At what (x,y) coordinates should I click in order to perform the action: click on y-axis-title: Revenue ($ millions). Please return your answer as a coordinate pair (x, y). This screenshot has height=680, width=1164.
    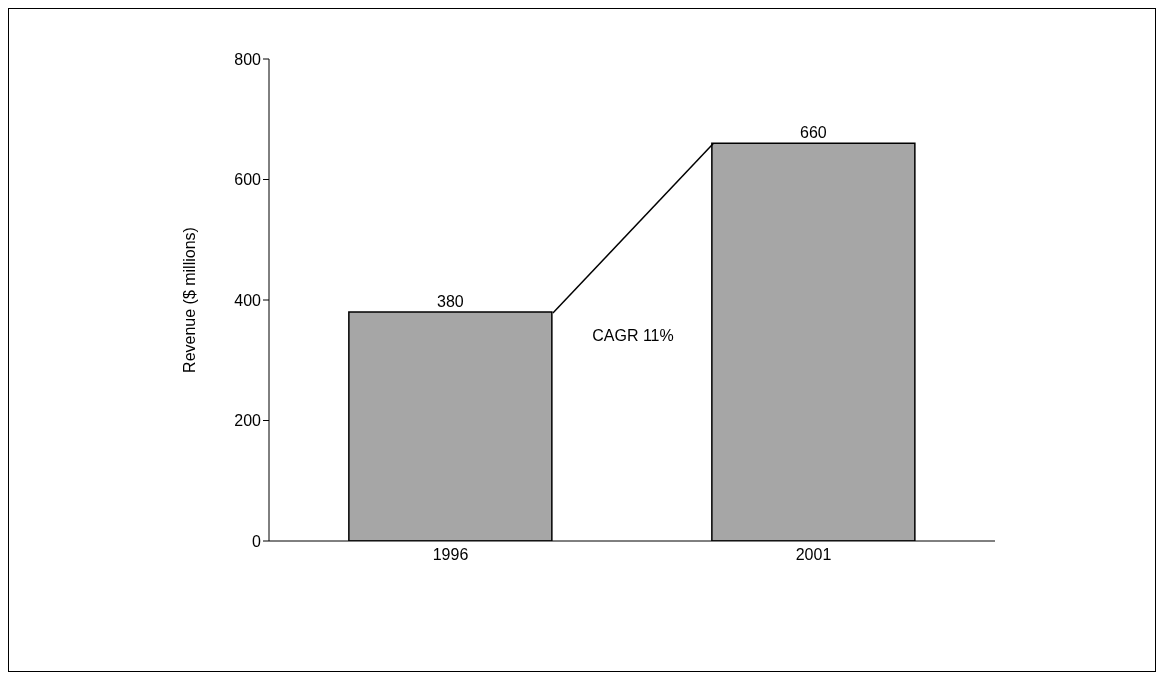
    Looking at the image, I should click on (189, 300).